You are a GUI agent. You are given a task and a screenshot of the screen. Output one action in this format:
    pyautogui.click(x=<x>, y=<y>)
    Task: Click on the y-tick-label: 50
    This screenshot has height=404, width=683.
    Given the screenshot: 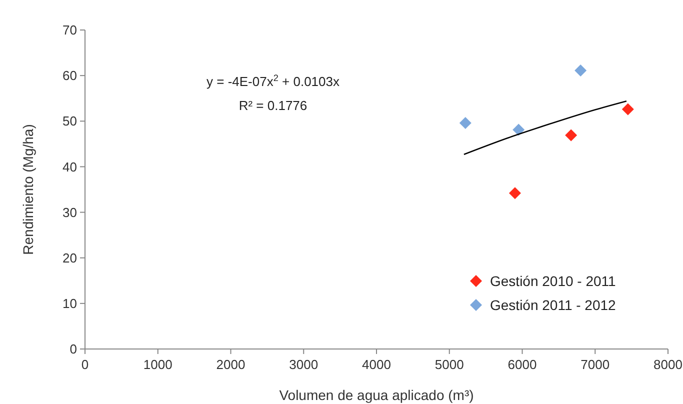 What is the action you would take?
    pyautogui.click(x=69, y=121)
    